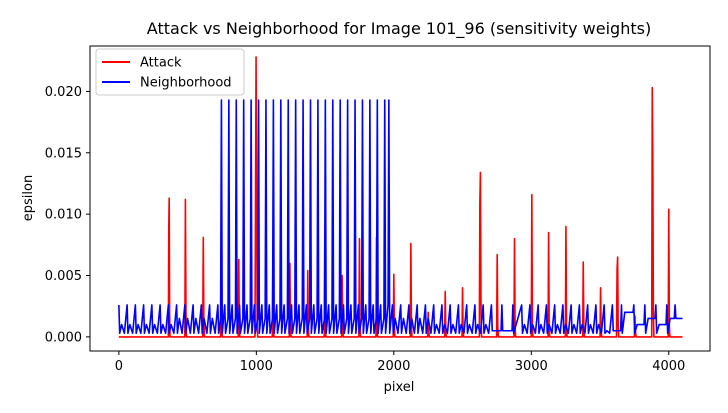 The width and height of the screenshot is (728, 413). Describe the element at coordinates (399, 387) in the screenshot. I see `x-axis-label: pixel` at that location.